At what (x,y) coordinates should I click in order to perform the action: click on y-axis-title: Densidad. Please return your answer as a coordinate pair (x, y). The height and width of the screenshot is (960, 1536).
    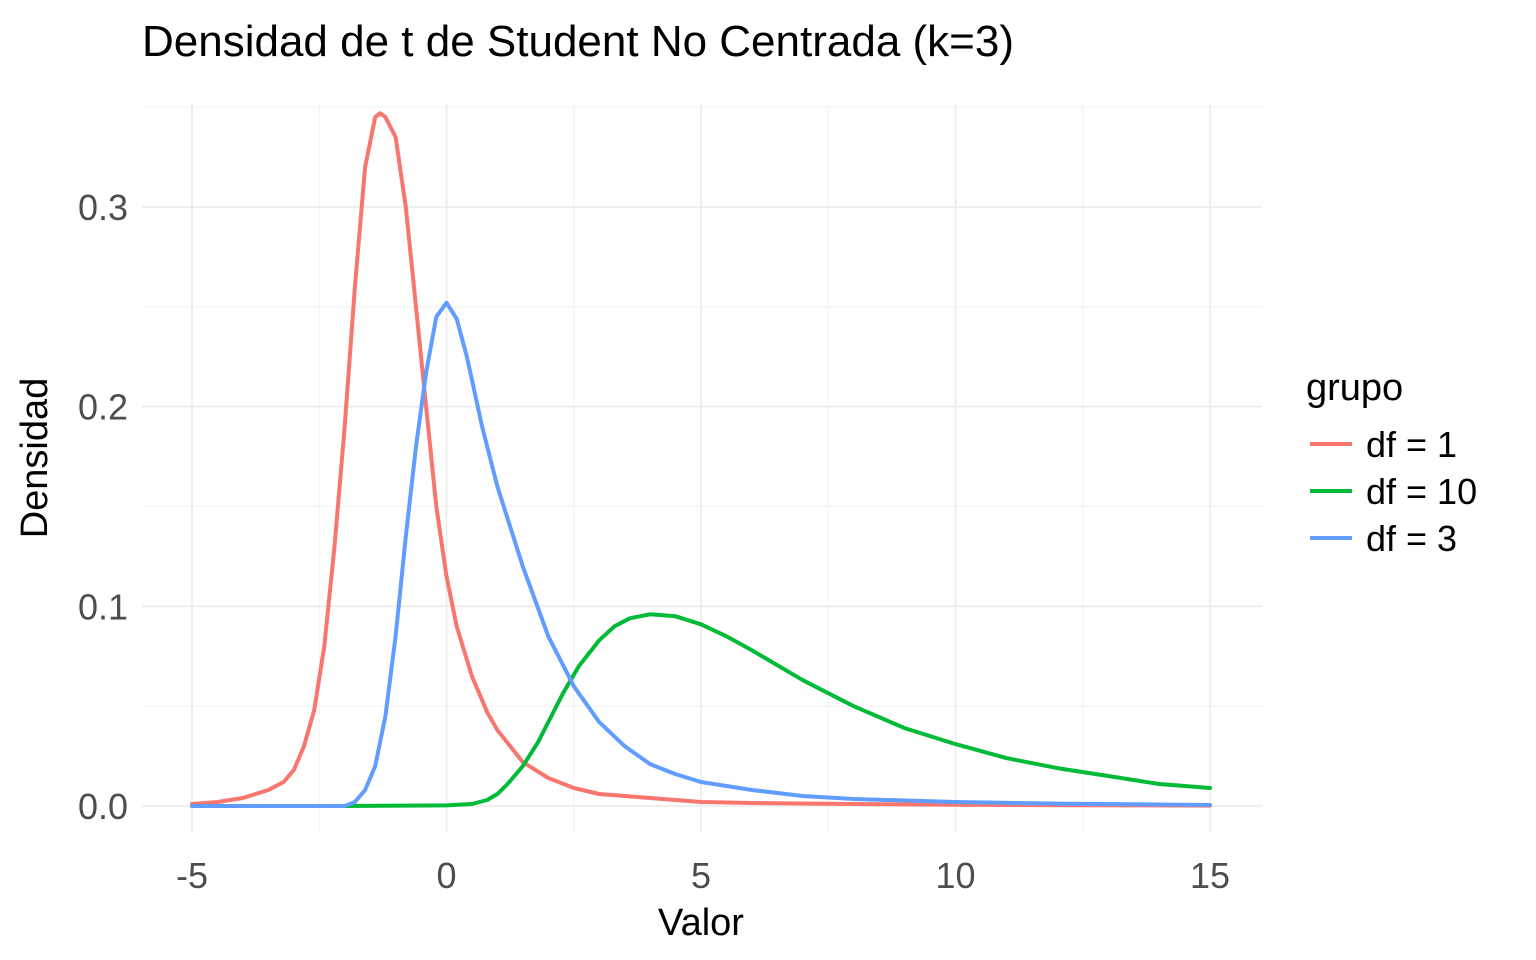
    Looking at the image, I should click on (35, 458).